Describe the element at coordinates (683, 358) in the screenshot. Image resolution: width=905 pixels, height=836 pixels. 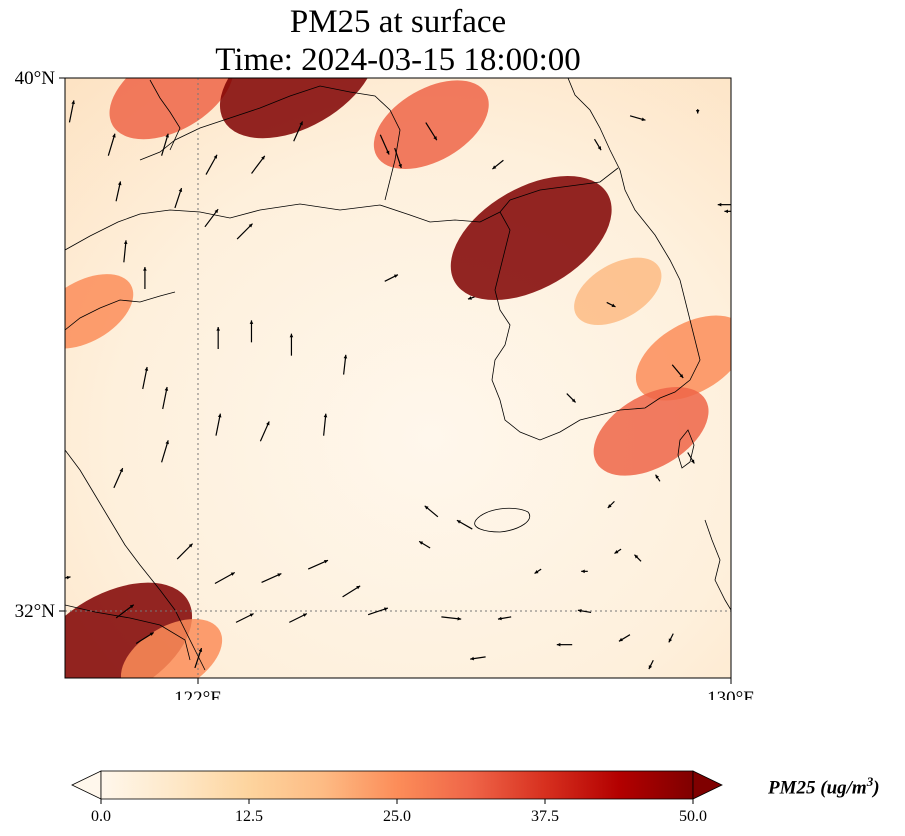
I see `pm25-hotspot-korea-east` at that location.